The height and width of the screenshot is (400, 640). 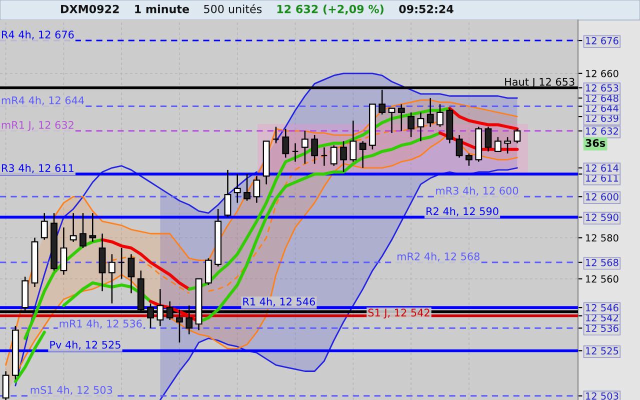 What do you see at coordinates (101, 324) in the screenshot?
I see `ref-line-label: mR1 4h, 12 536` at bounding box center [101, 324].